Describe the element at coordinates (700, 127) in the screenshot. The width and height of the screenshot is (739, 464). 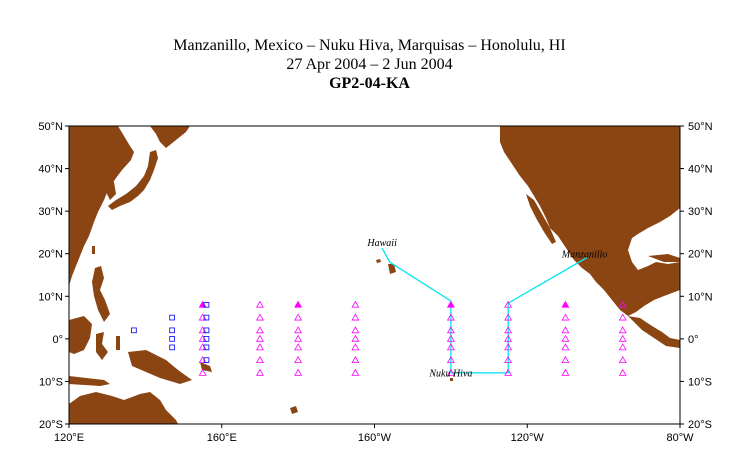
I see `lat-label-right: 50°N` at that location.